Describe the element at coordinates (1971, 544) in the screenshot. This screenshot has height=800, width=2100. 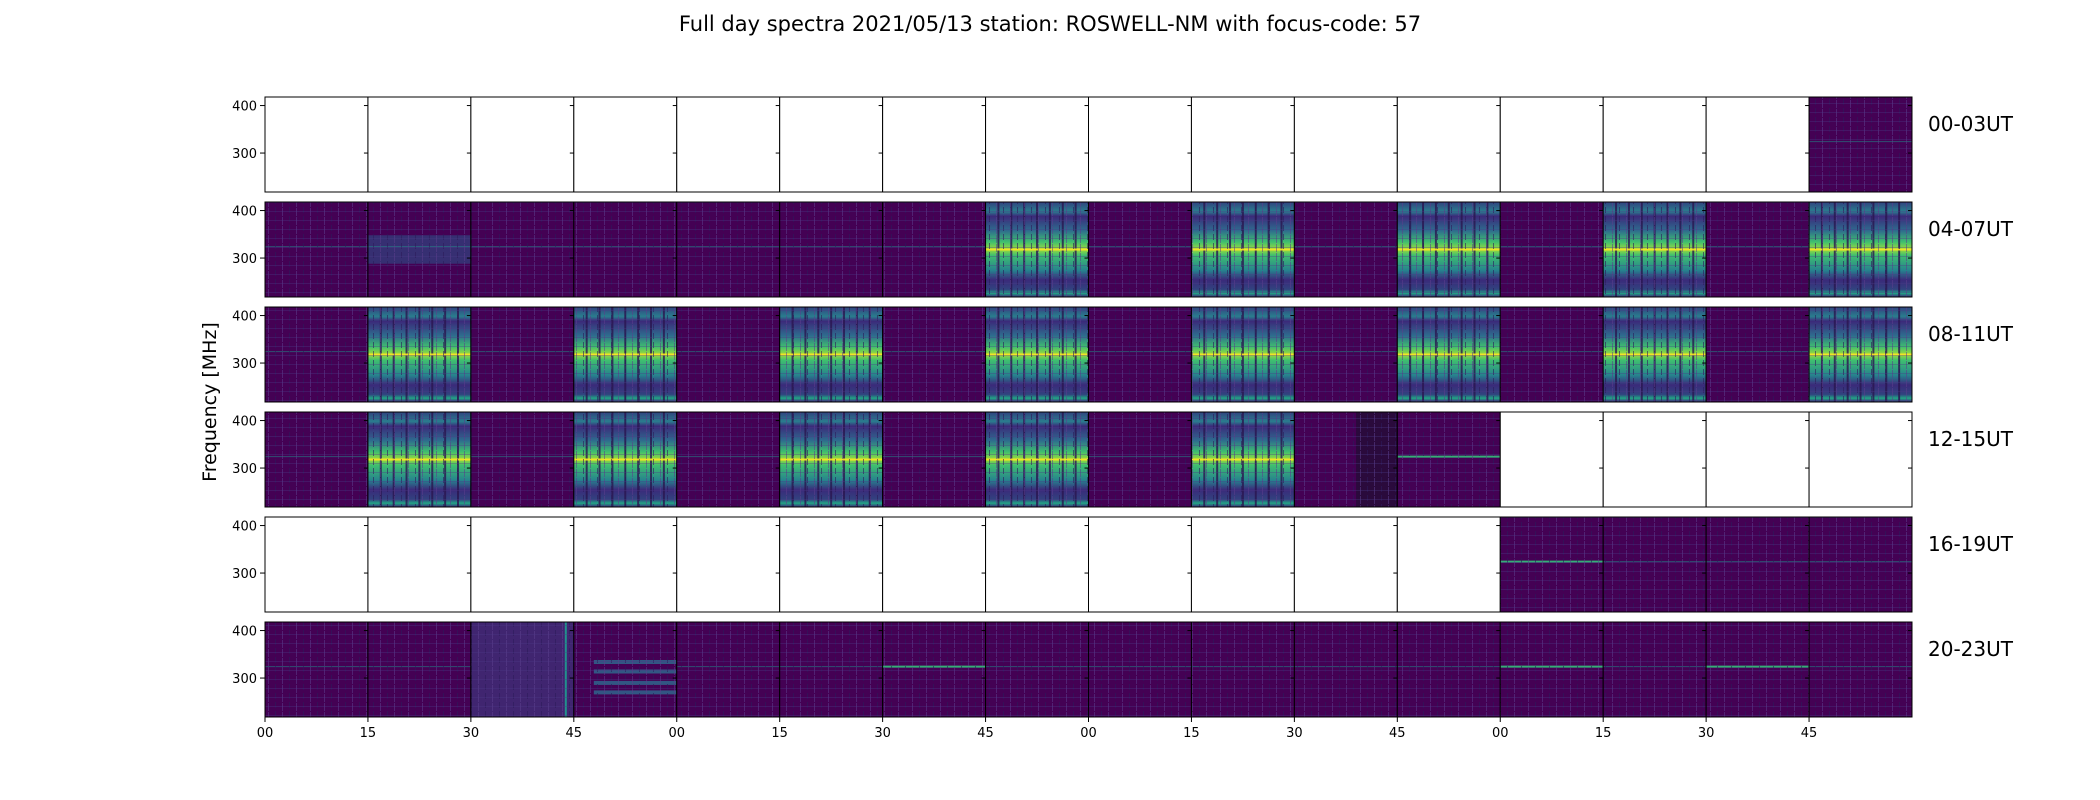
I see `row-label: 16-19UT` at that location.